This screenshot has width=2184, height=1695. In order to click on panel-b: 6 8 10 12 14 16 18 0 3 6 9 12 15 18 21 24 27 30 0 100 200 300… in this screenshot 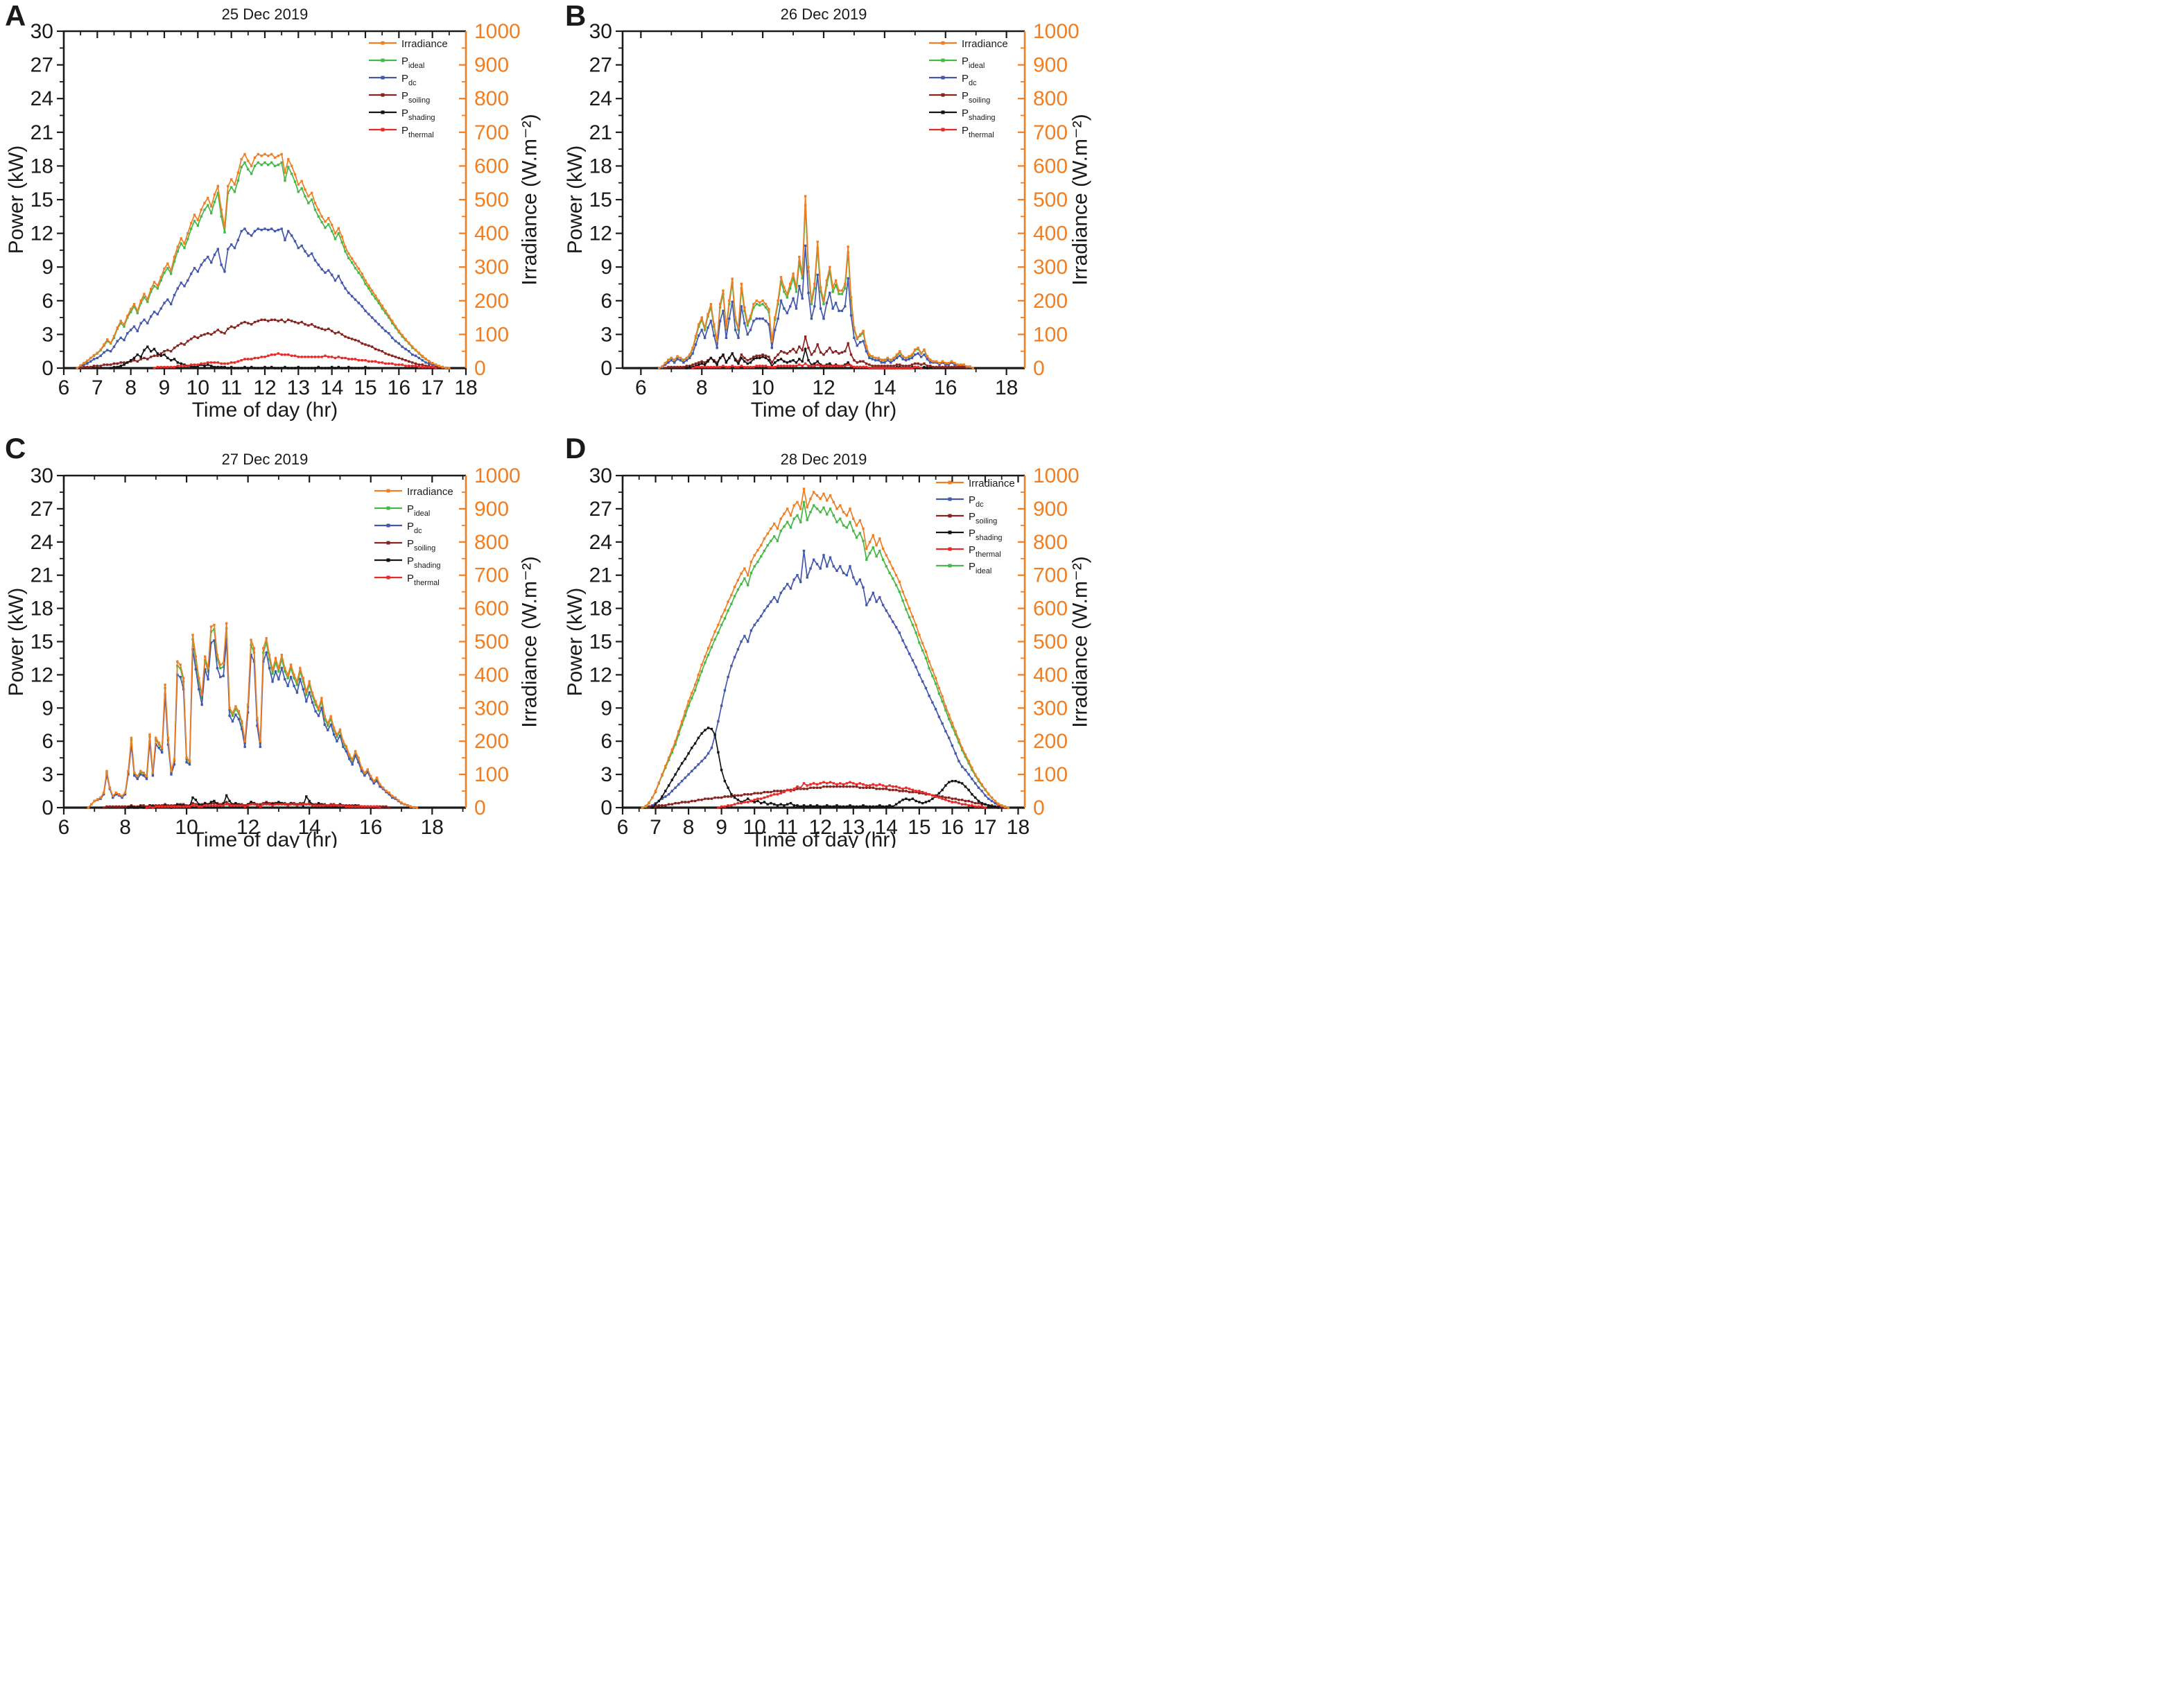, I will do `click(819, 212)`.